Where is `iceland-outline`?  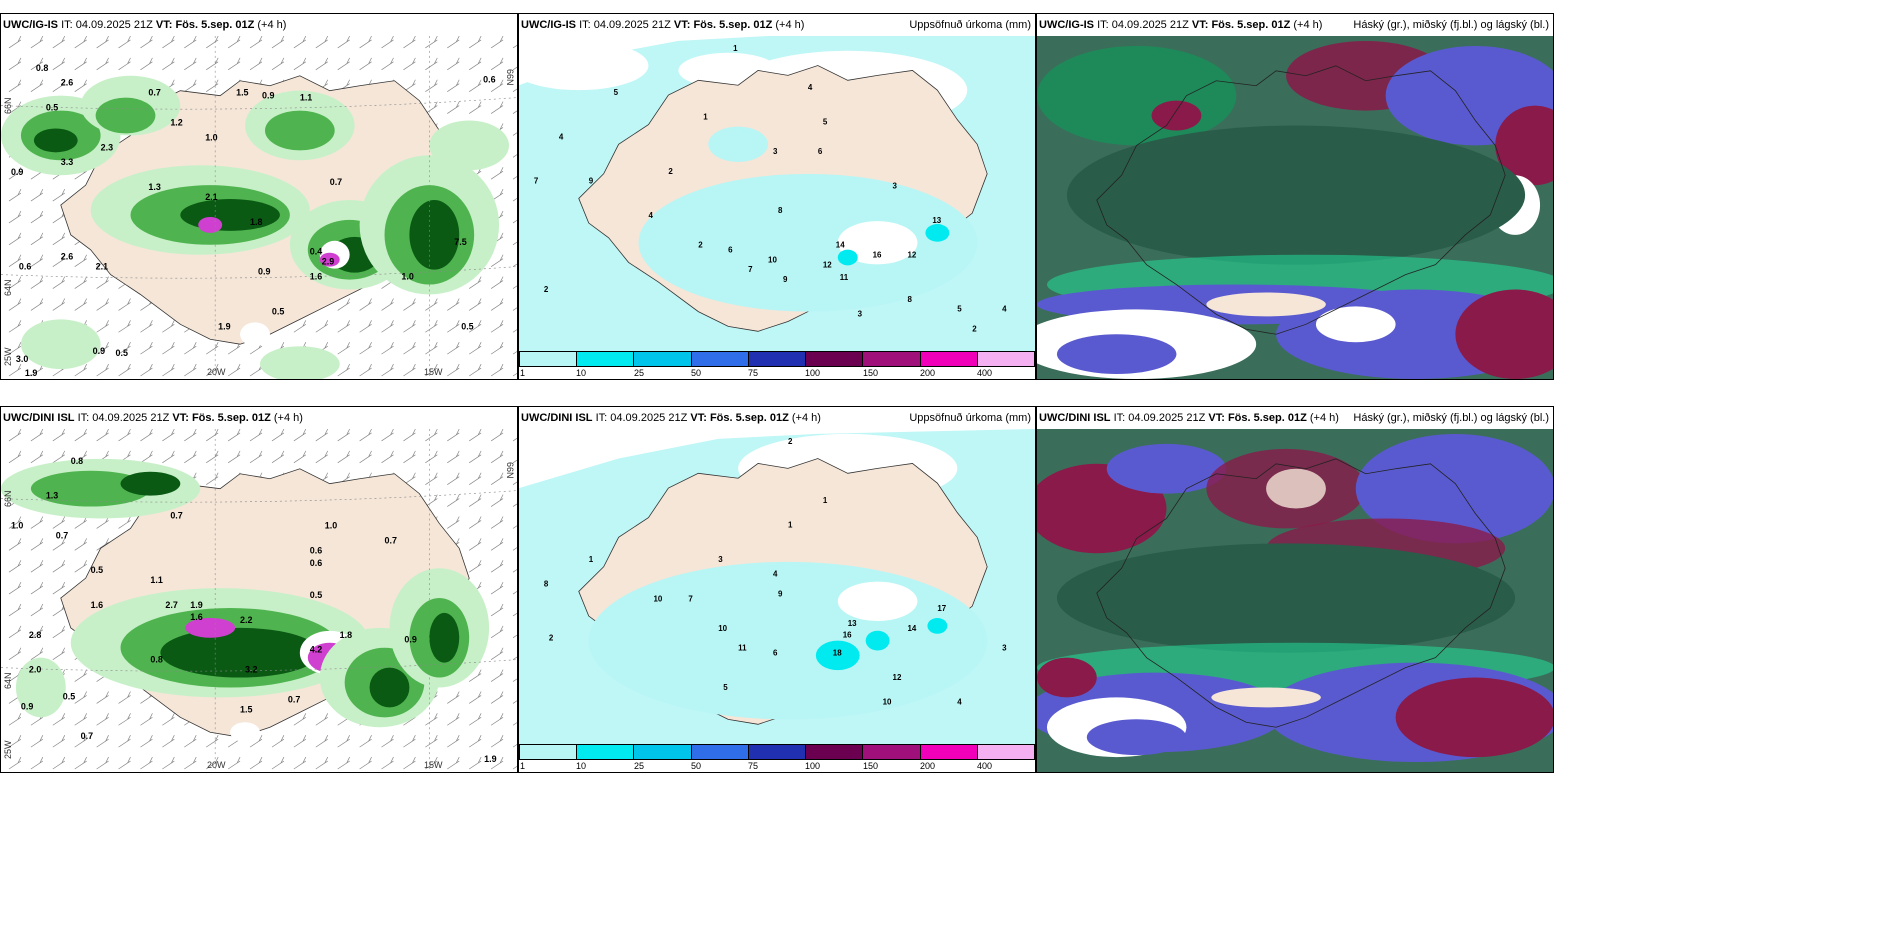 iceland-outline is located at coordinates (1301, 200).